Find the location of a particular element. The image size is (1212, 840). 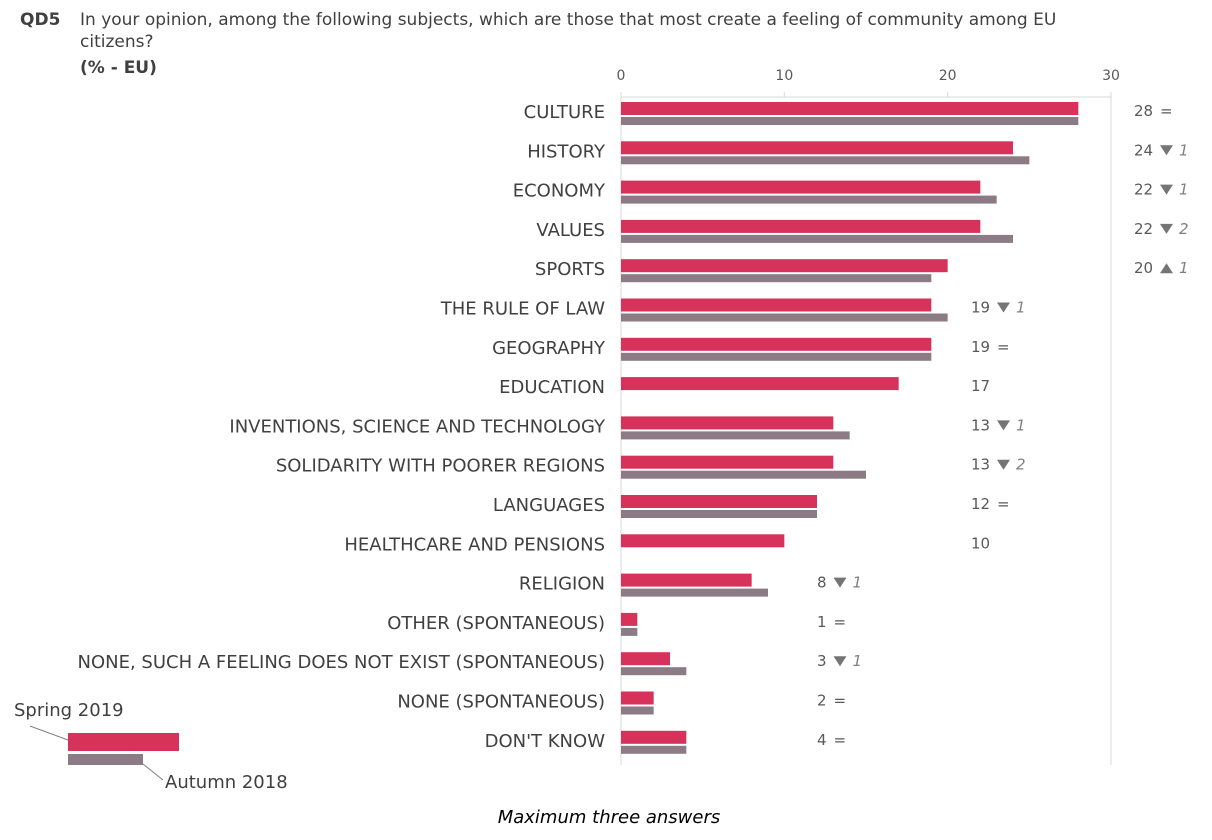

legend-swatch-current is located at coordinates (123, 742).